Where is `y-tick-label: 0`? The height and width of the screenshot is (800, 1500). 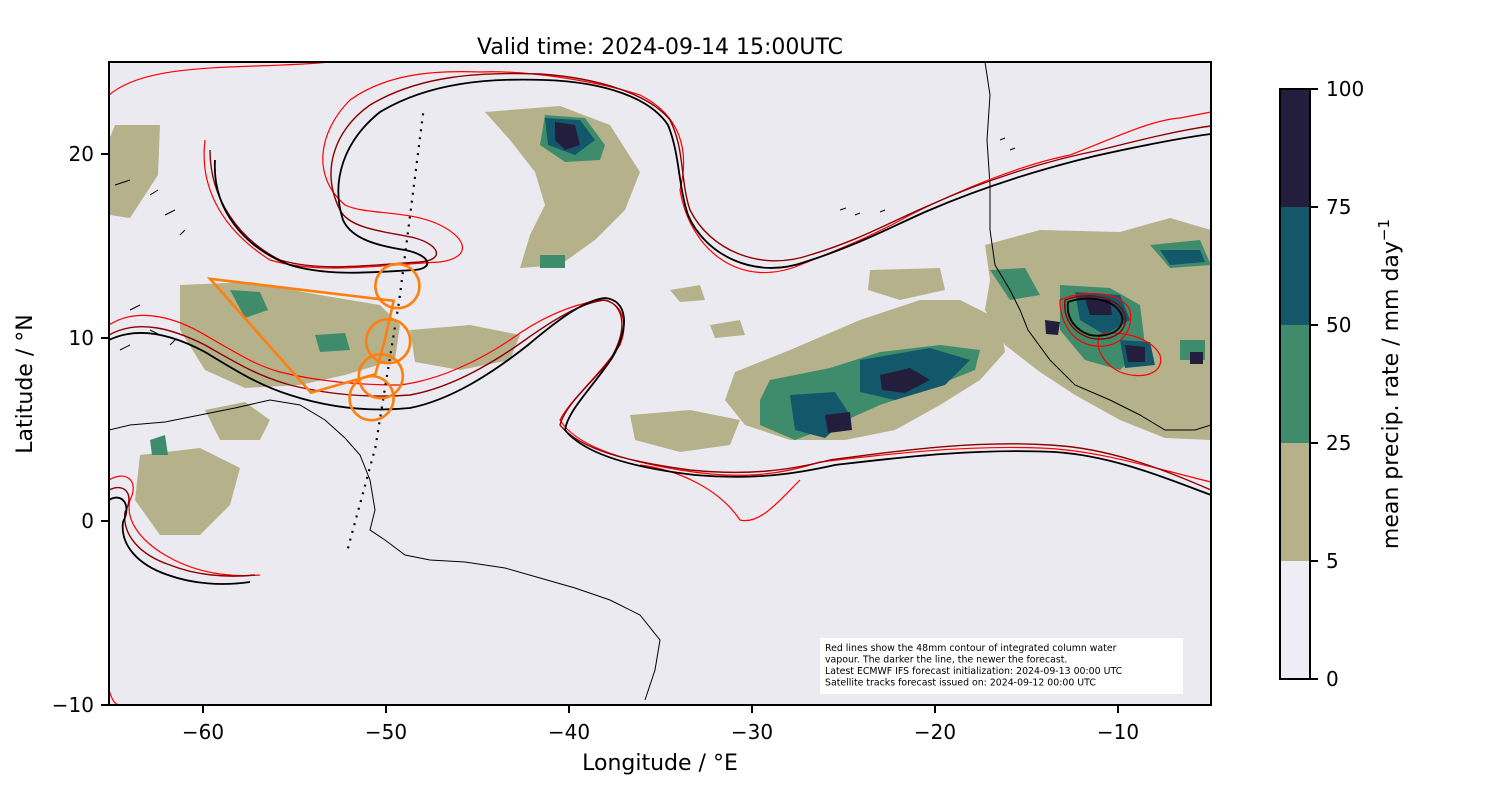
y-tick-label: 0 is located at coordinates (87, 521).